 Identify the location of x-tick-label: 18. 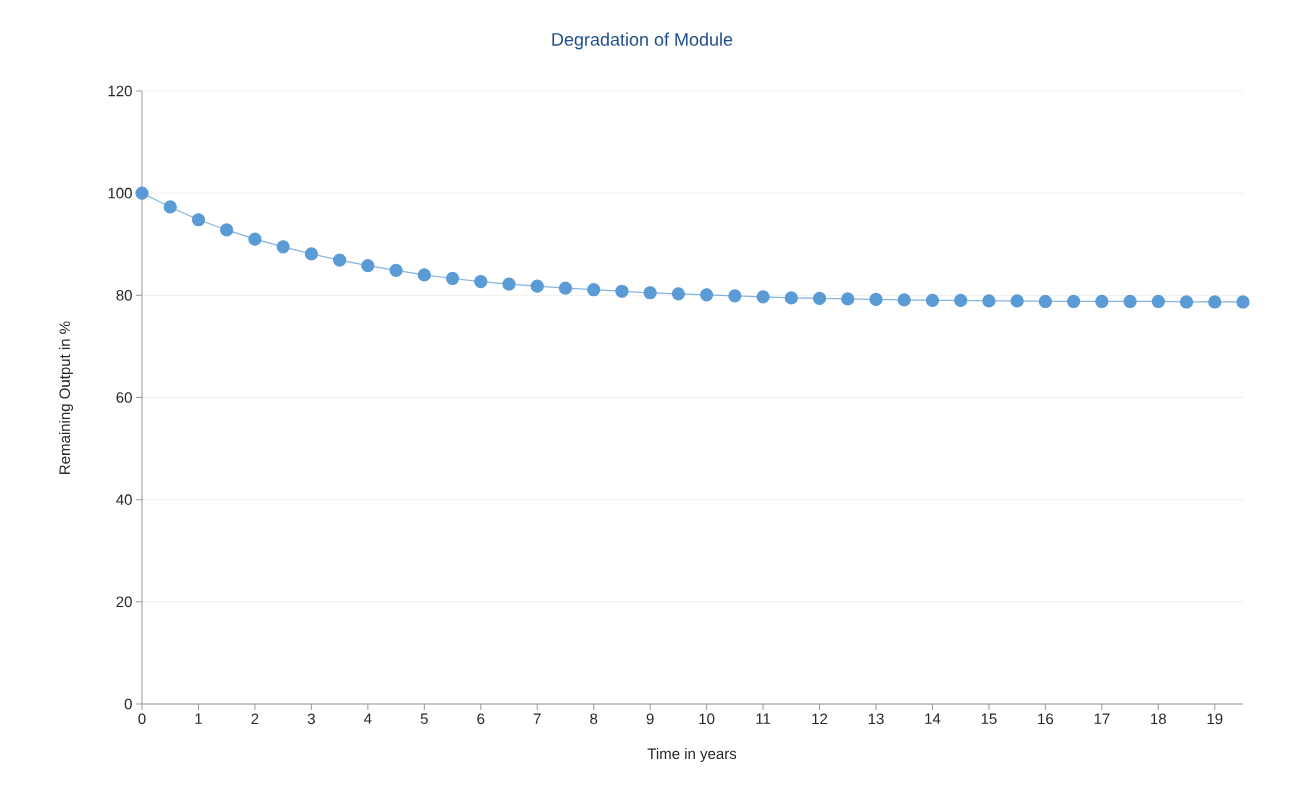
(1158, 719).